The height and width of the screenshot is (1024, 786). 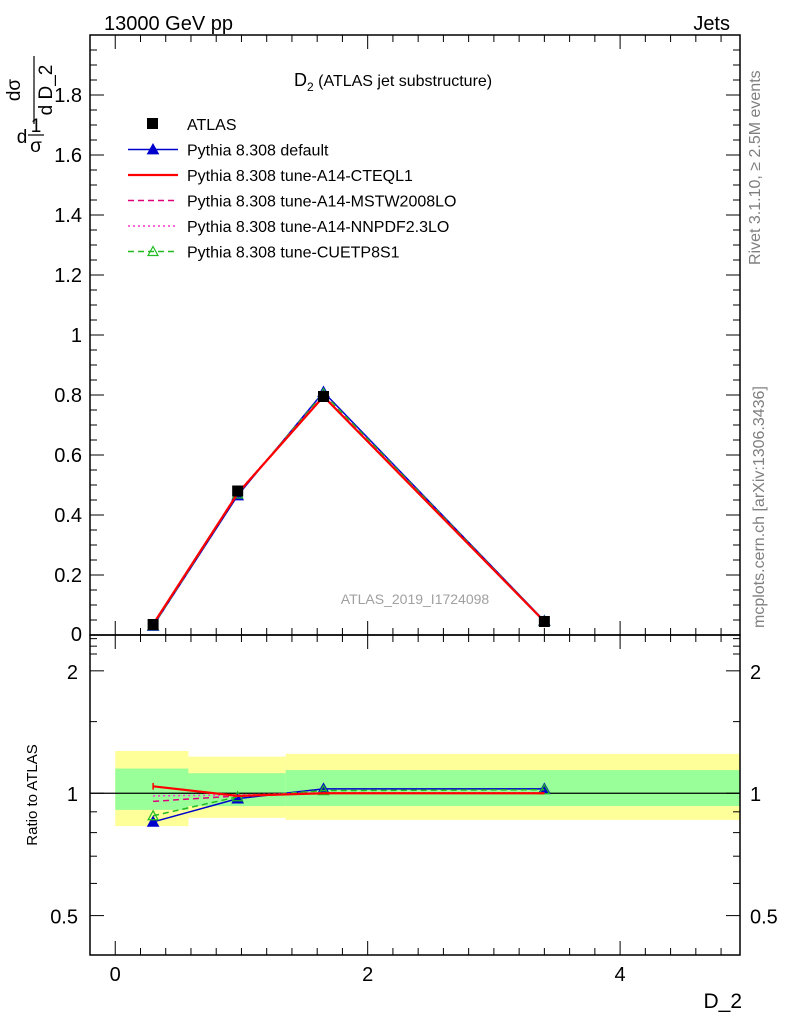 I want to click on ratio-y-tick-label-right: 2, so click(x=755, y=673).